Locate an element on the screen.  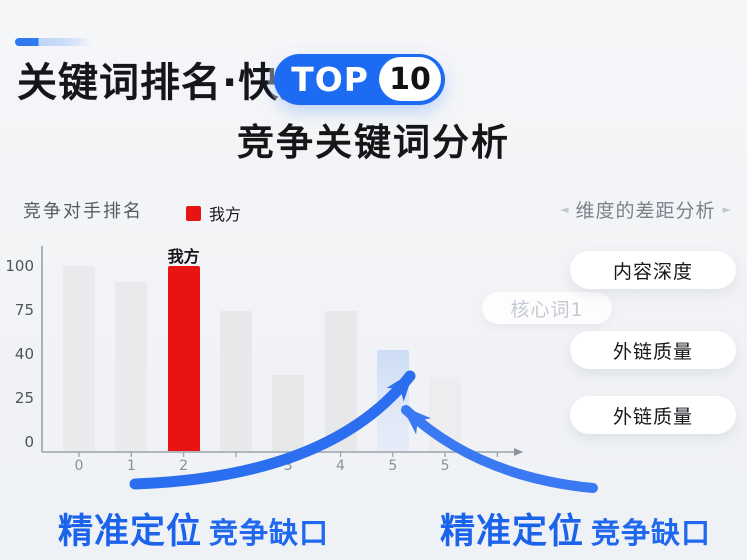
x-axis-tick-label: 1 is located at coordinates (131, 466).